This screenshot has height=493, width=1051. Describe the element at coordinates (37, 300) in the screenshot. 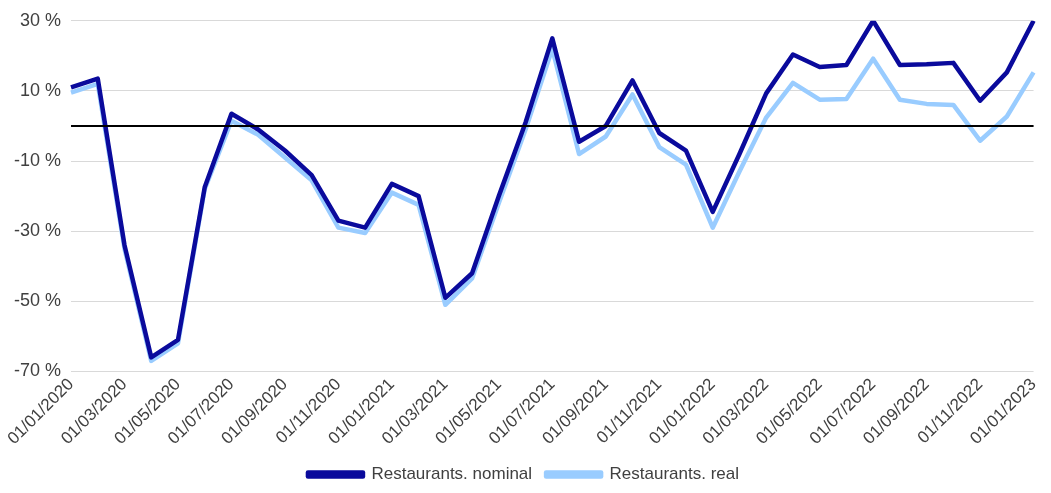

I see `y-tick-label: -50 %` at that location.